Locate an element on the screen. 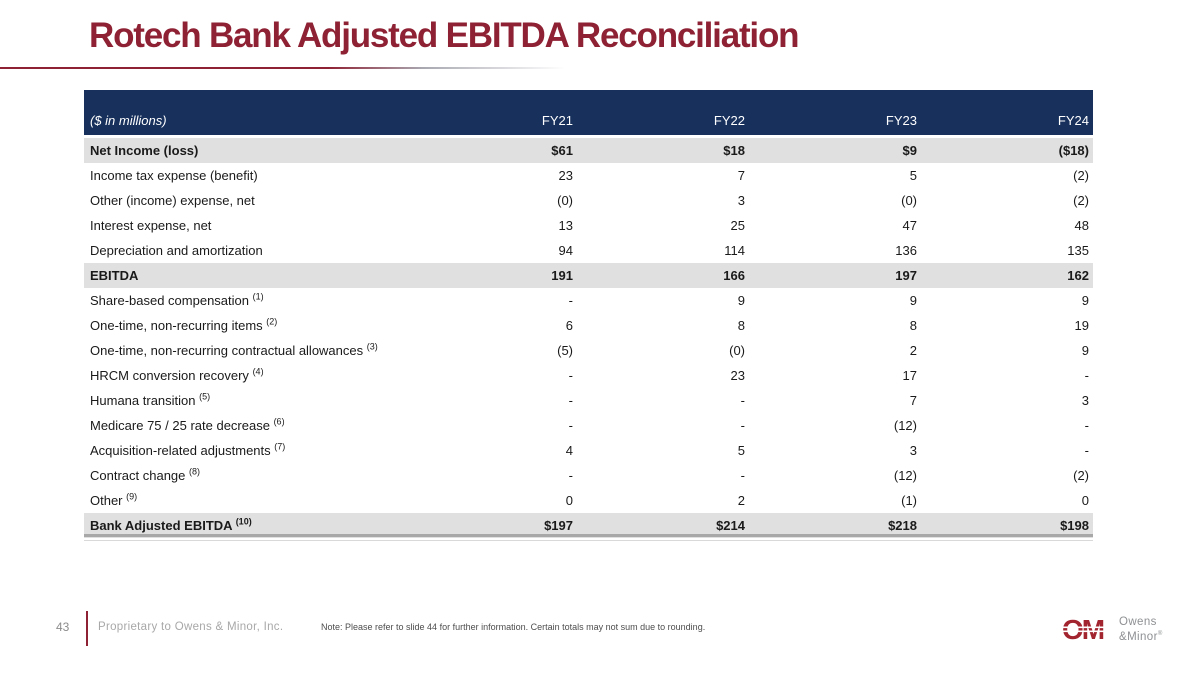 The height and width of the screenshot is (675, 1200). footer-proprietary-text: Proprietary to Owens & Minor, Inc. is located at coordinates (191, 627).